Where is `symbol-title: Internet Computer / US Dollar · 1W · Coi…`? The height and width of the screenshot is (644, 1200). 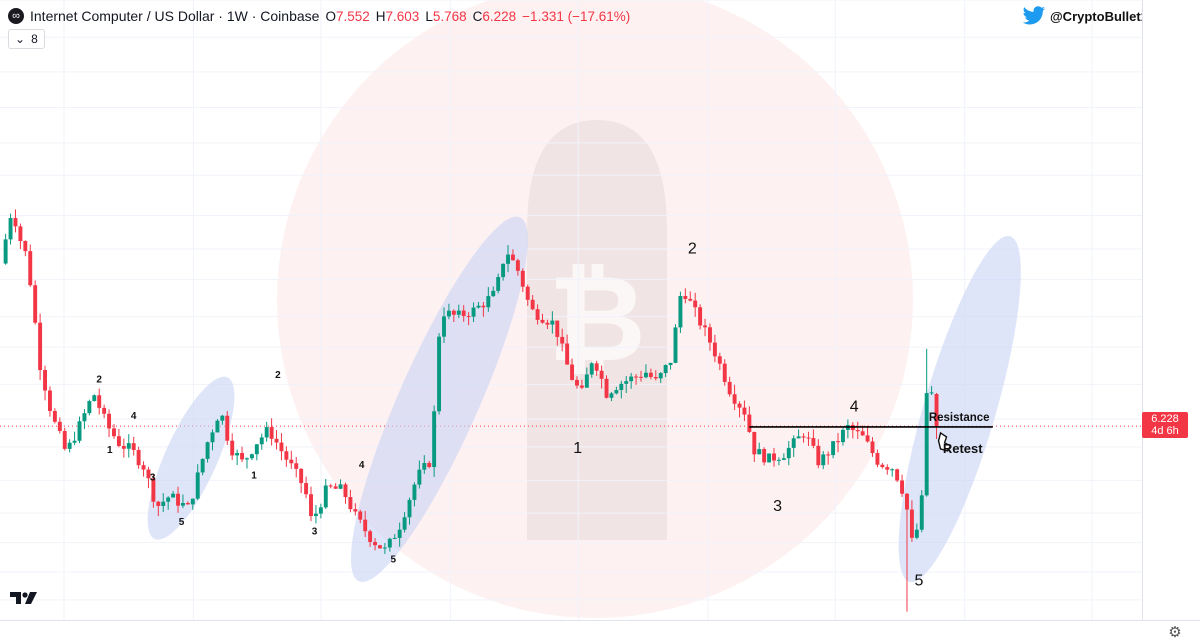
symbol-title: Internet Computer / US Dollar · 1W · Coi… is located at coordinates (175, 16).